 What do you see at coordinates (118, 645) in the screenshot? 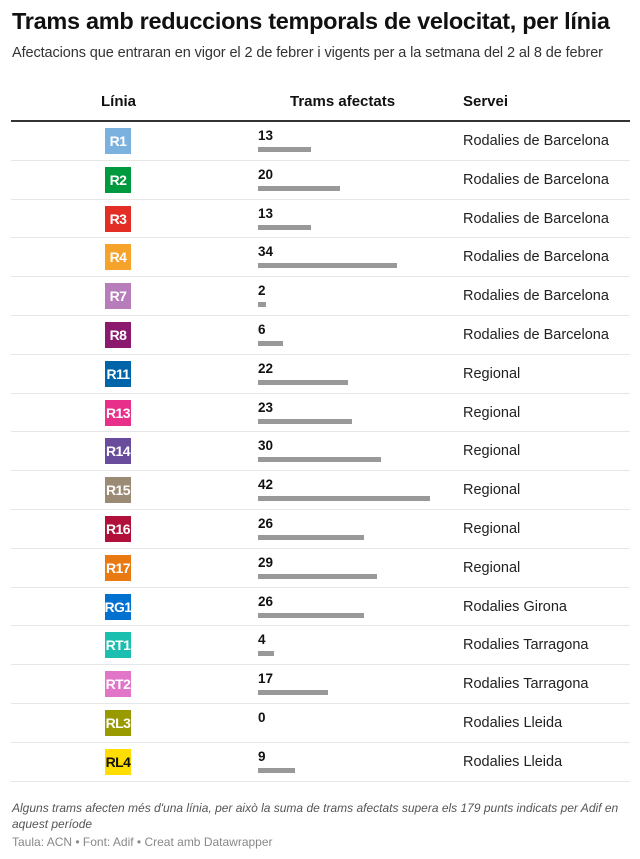
I see `line-badge: RT1` at bounding box center [118, 645].